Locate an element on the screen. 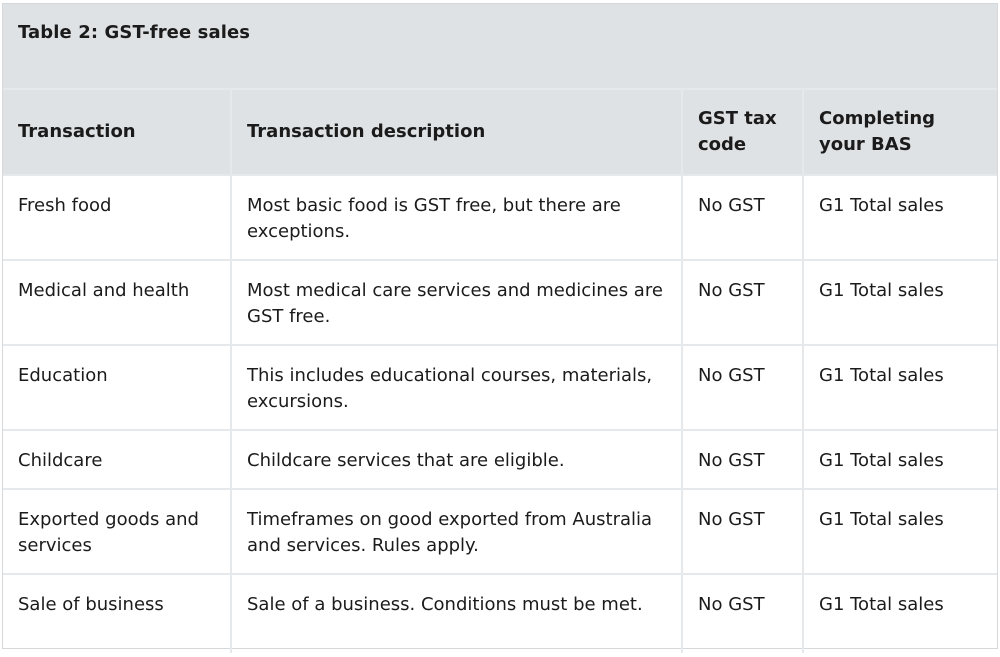 The height and width of the screenshot is (657, 1000). header-transaction-description: Transaction description is located at coordinates (456, 132).